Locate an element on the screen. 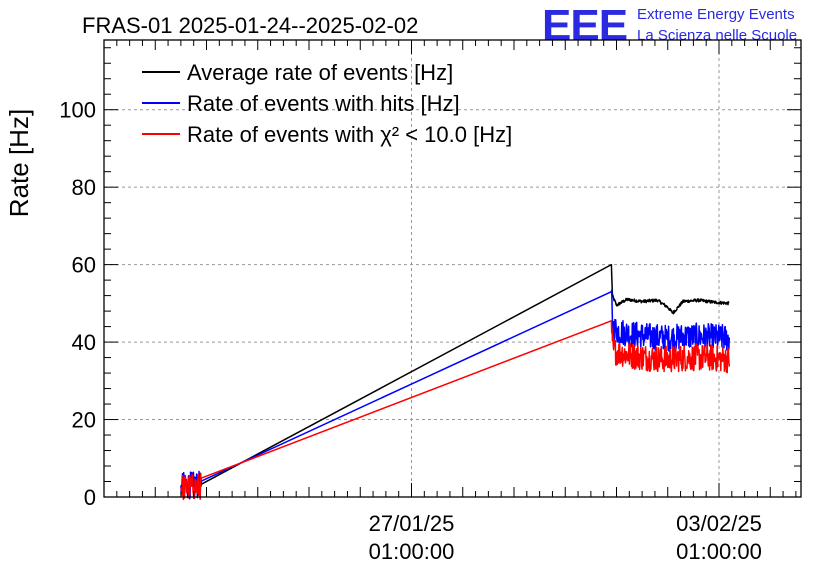 The image size is (836, 572). legend-label-hits: Rate of events with hits [Hz] is located at coordinates (323, 103).